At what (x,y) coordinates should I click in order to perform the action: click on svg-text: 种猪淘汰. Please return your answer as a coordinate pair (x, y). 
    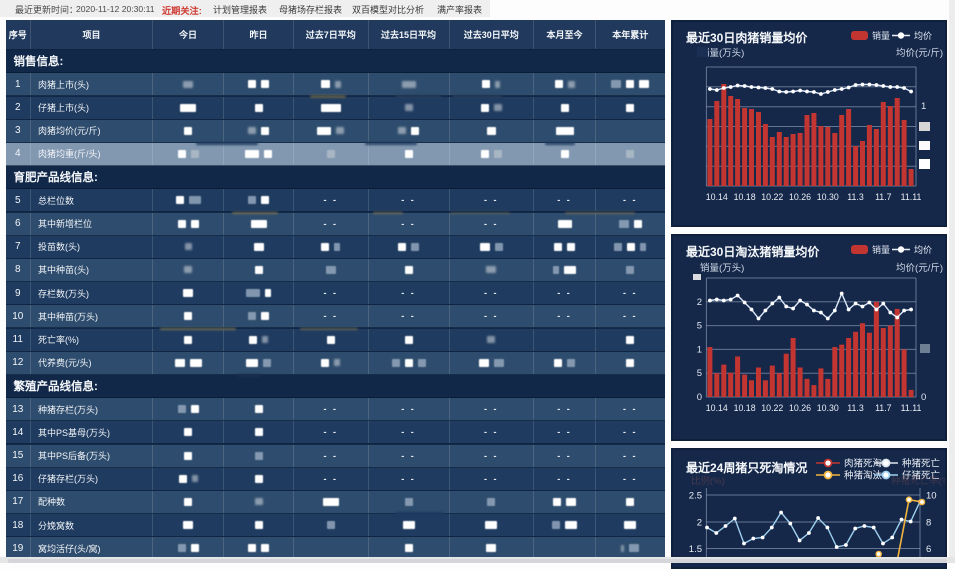
    Looking at the image, I should click on (863, 475).